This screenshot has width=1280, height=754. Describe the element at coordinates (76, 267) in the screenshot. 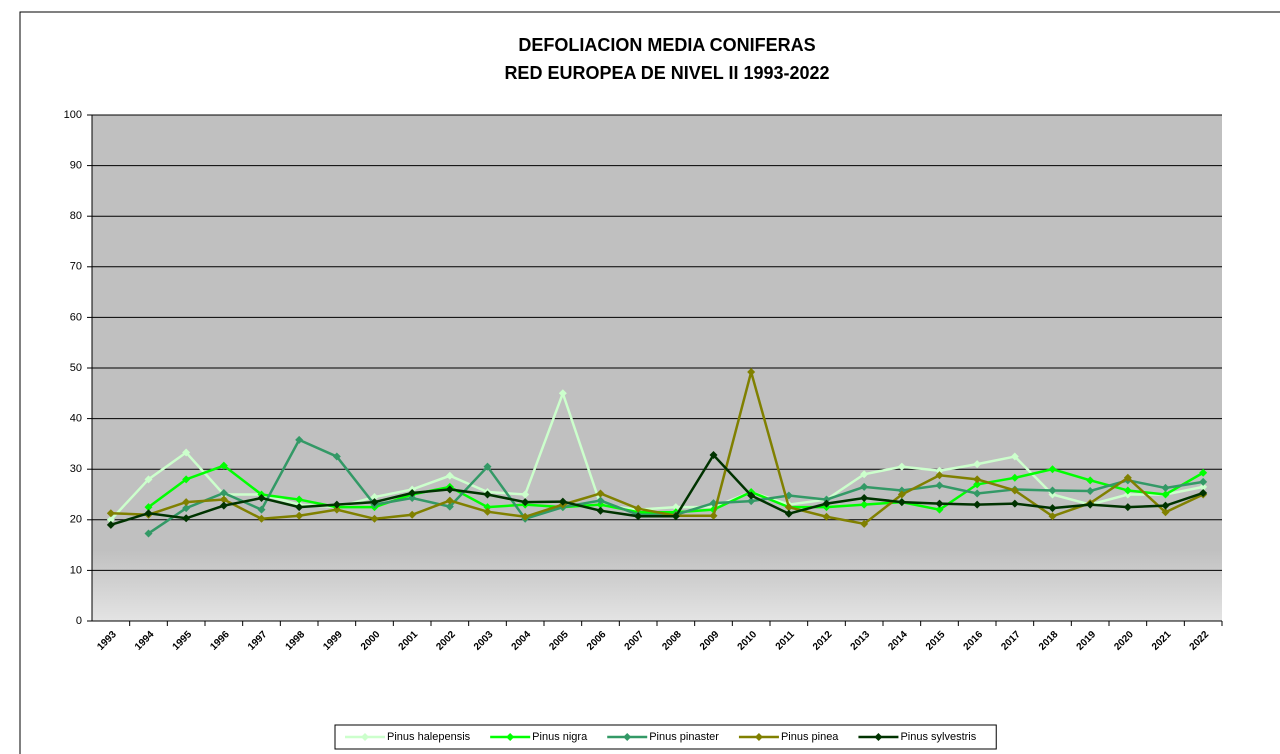

I see `y-tick-label: 70` at that location.